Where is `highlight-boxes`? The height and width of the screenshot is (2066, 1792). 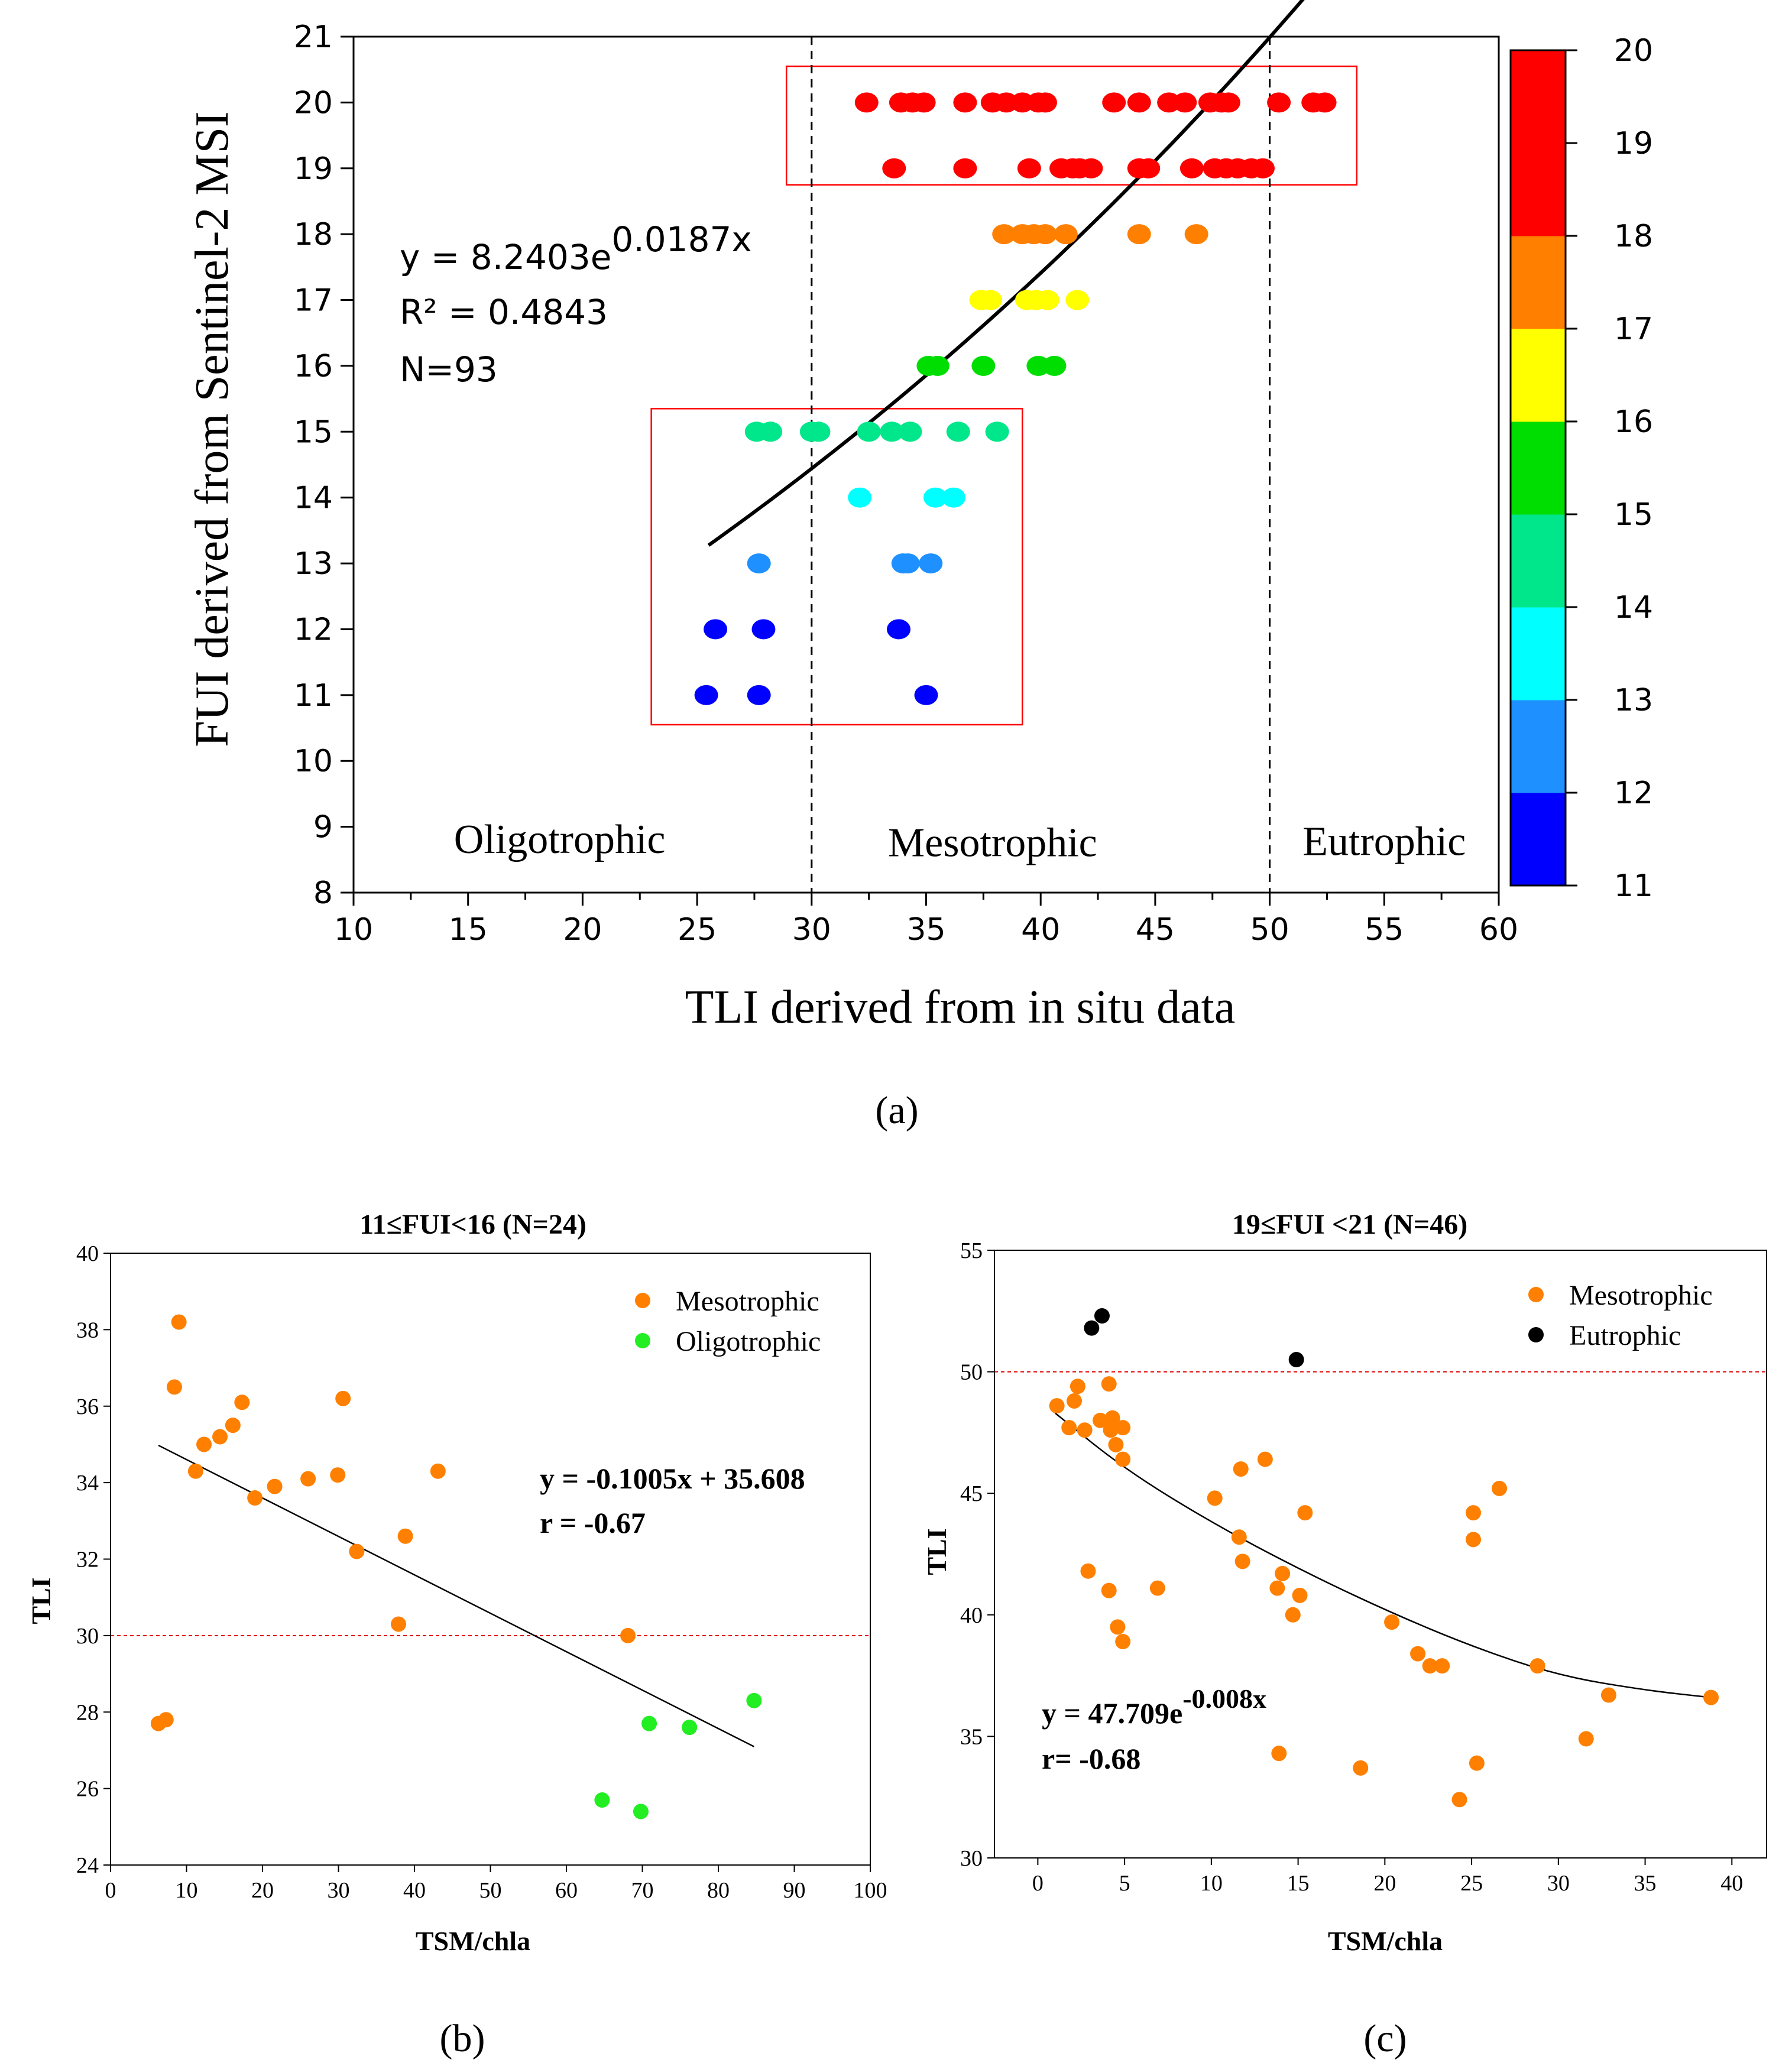 highlight-boxes is located at coordinates (1004, 395).